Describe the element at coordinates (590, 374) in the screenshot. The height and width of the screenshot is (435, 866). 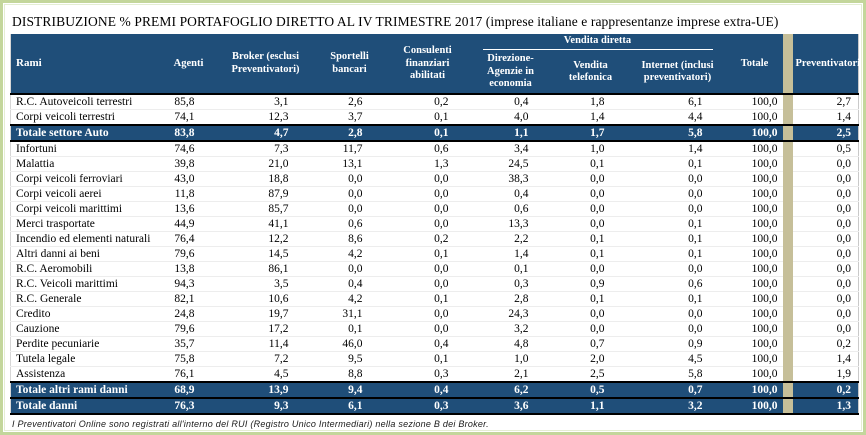
I see `cell-vendita-telefonica: 2,5` at that location.